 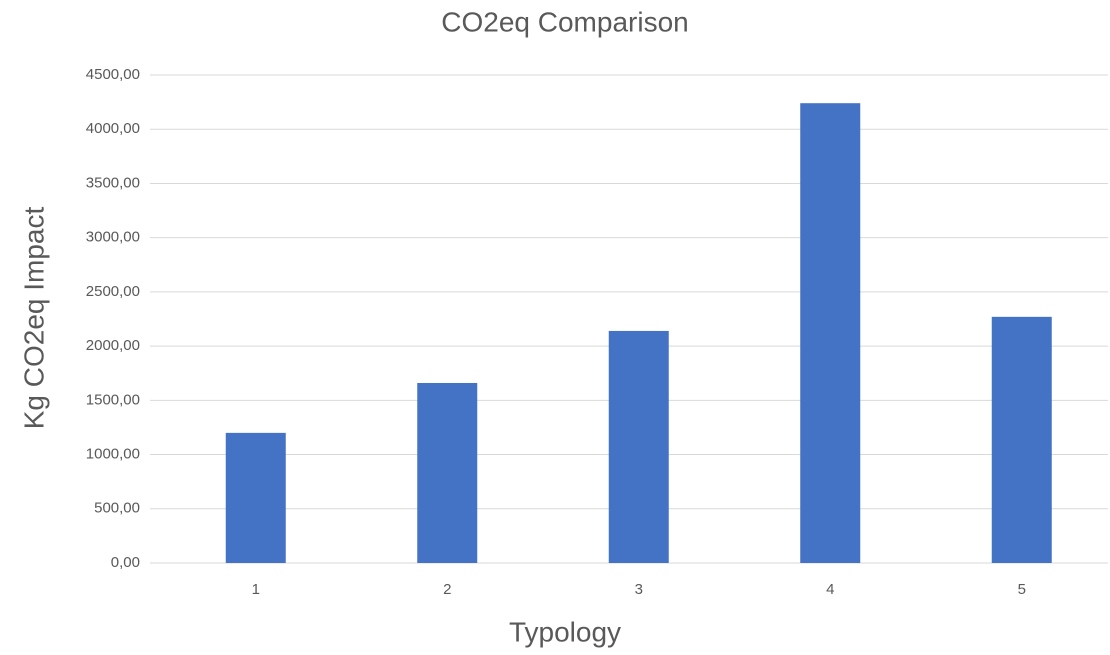 What do you see at coordinates (830, 589) in the screenshot?
I see `x-tick-label: 4` at bounding box center [830, 589].